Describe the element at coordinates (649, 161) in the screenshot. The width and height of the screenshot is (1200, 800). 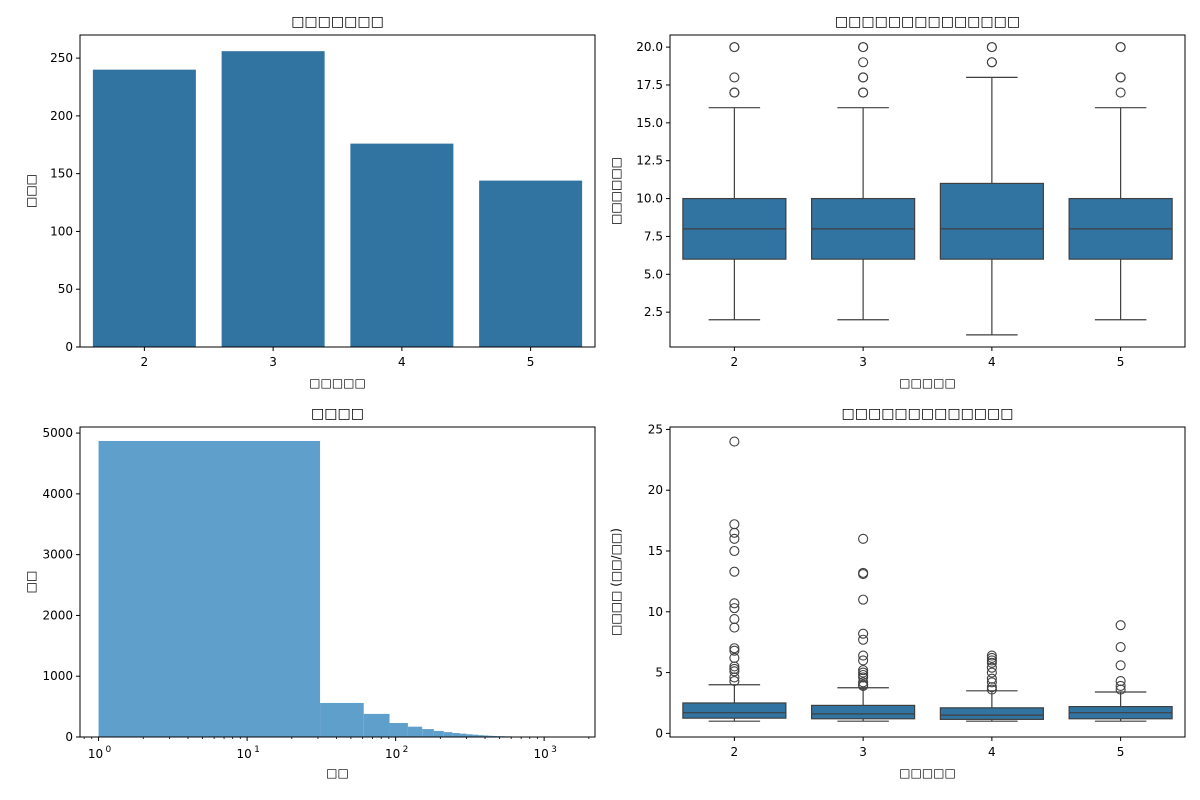
I see `y-tick-label: 12.5` at that location.